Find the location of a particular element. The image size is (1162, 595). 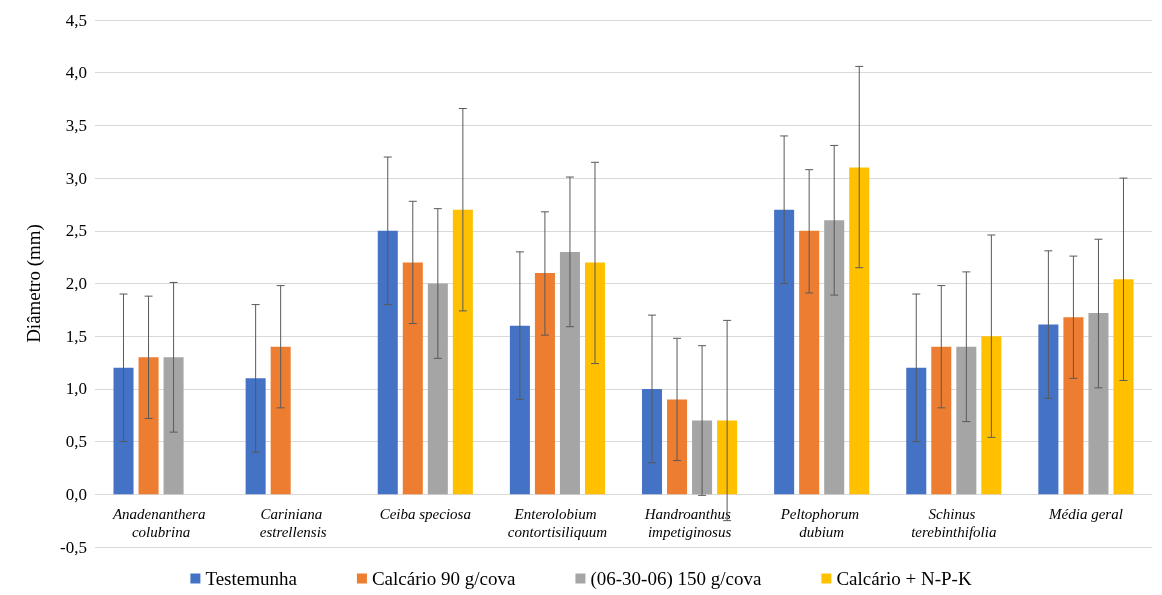

y-tick-label: 4,0 is located at coordinates (76, 73).